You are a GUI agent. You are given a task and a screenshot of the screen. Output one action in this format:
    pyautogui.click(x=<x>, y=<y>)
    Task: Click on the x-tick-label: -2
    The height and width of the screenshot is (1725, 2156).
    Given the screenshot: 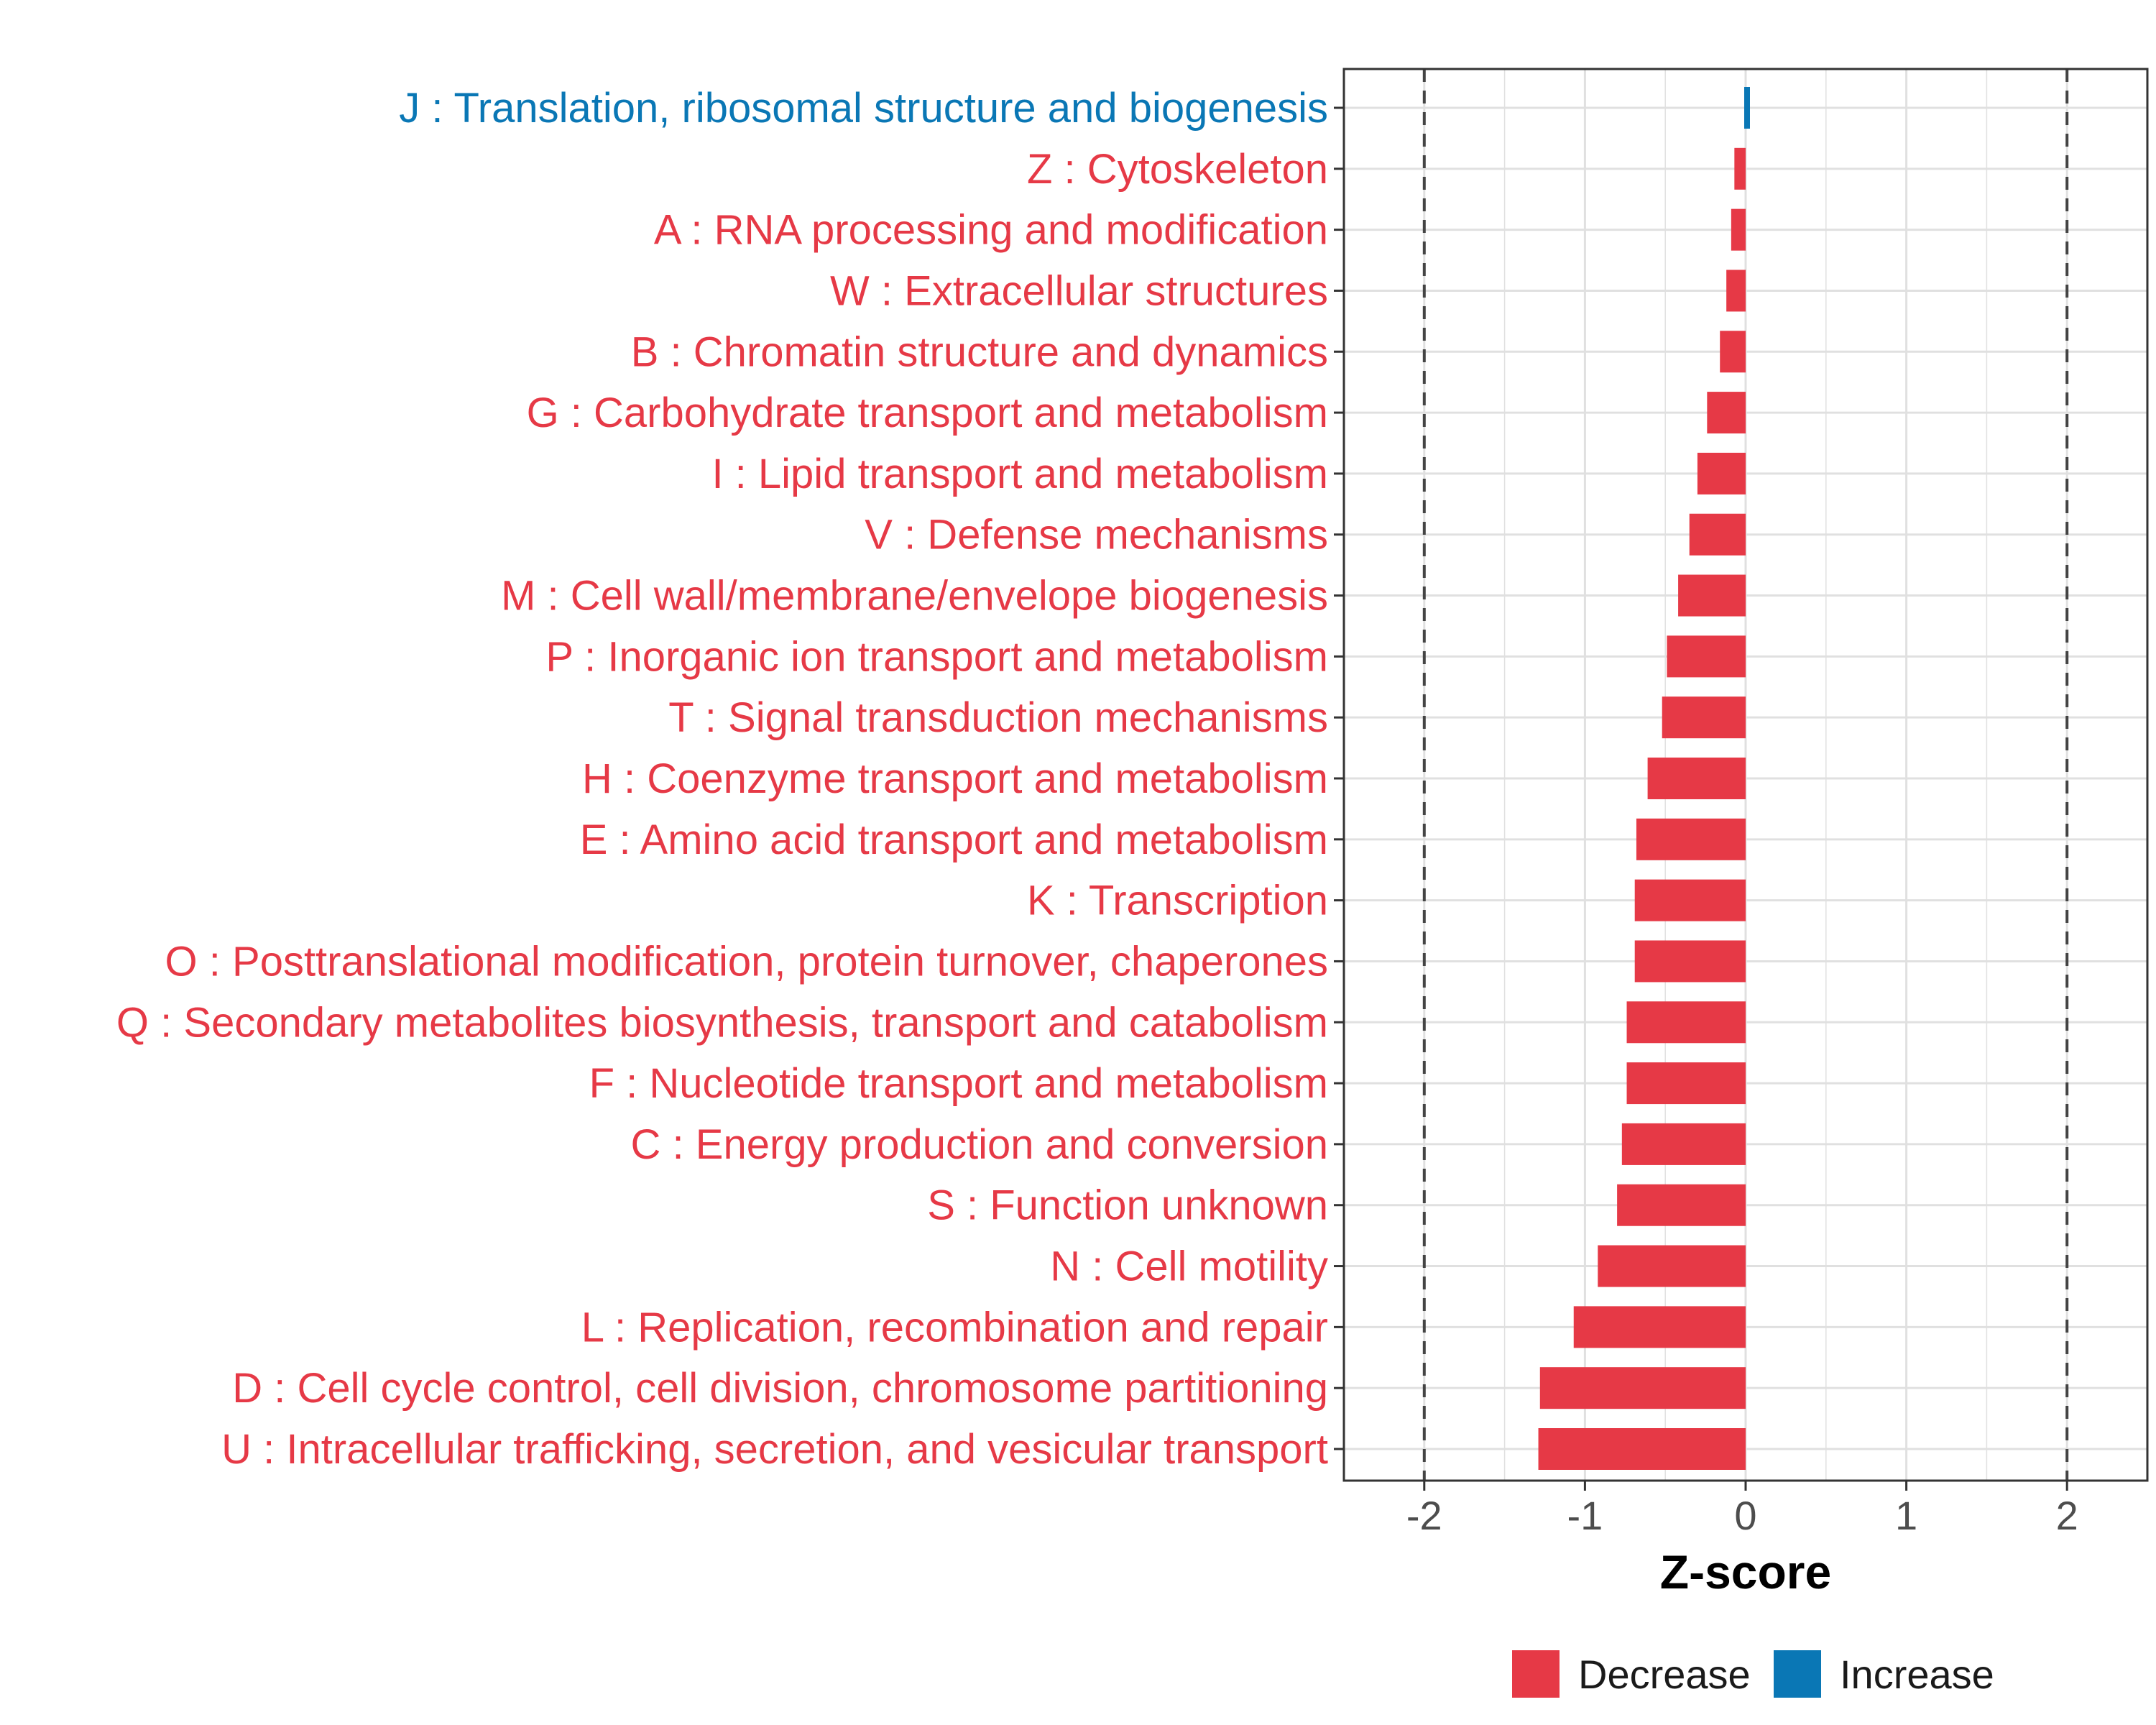 What is the action you would take?
    pyautogui.click(x=1424, y=1515)
    